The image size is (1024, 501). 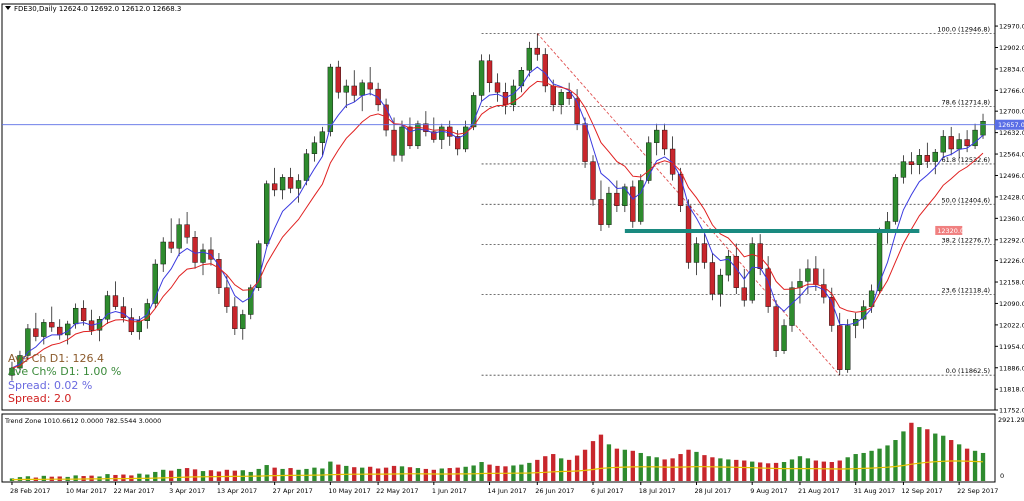 What do you see at coordinates (963, 29) in the screenshot?
I see `fib-level-label: 100.0 (12946.8)` at bounding box center [963, 29].